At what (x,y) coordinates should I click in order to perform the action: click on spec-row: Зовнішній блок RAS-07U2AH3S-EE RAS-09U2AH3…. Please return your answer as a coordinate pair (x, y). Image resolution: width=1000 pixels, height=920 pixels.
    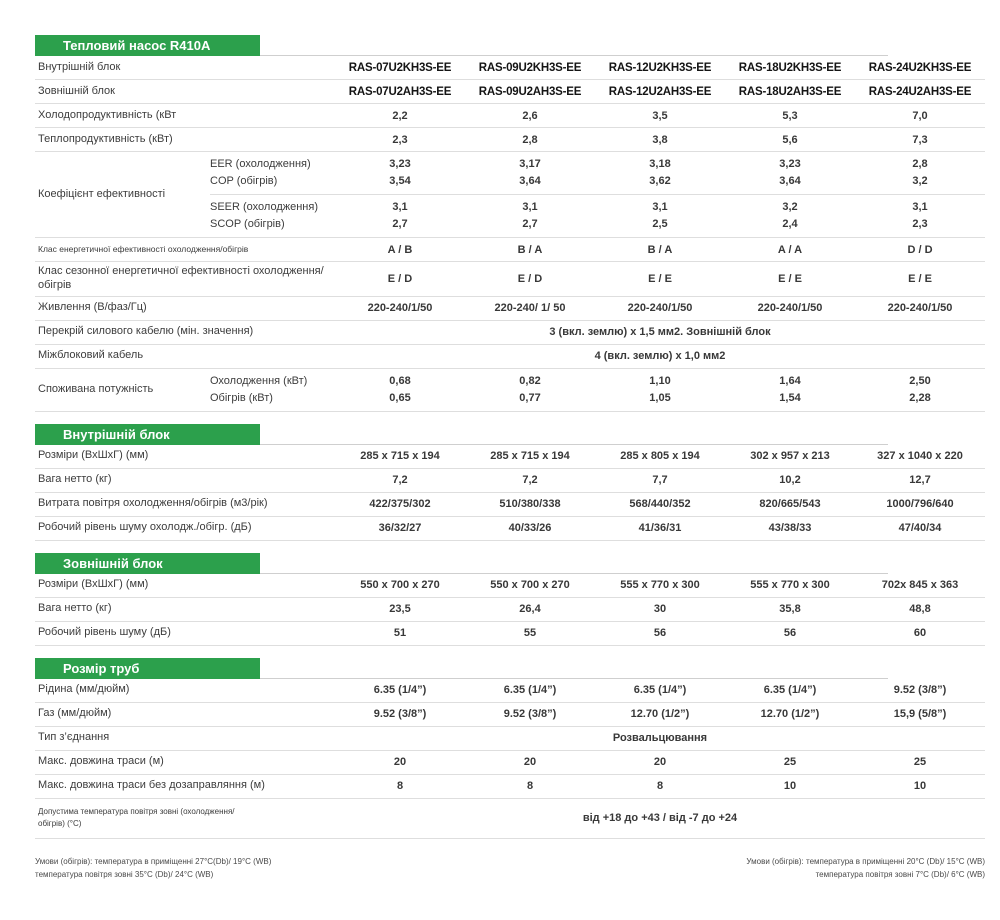
    Looking at the image, I should click on (510, 92).